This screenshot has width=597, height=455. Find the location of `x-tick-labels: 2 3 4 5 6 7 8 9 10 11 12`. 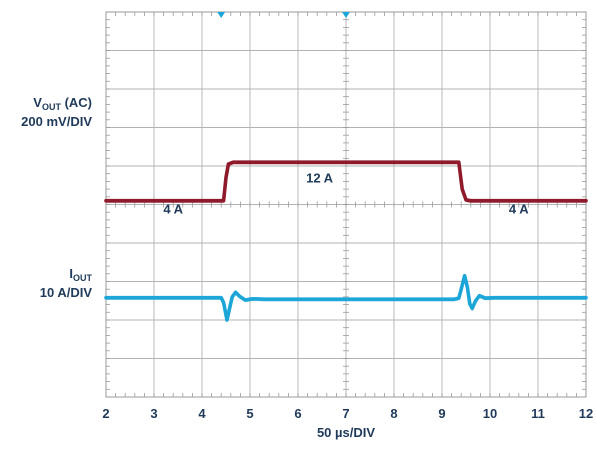

x-tick-labels: 2 3 4 5 6 7 8 9 10 11 12 is located at coordinates (347, 413).